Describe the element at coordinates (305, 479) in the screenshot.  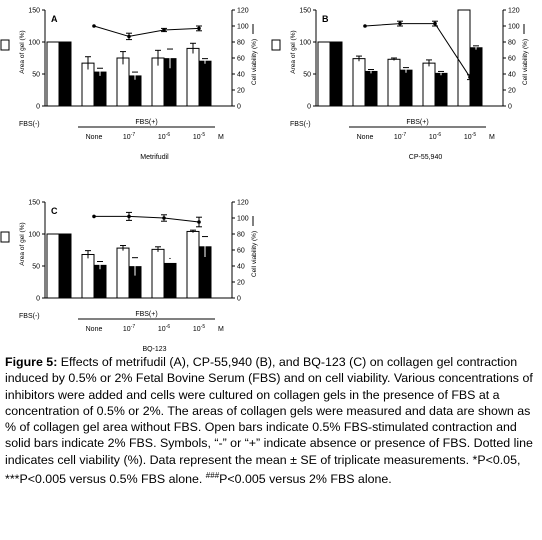
I see `caption-hash-text: P<0.005 versus 2% FBS alone.` at that location.